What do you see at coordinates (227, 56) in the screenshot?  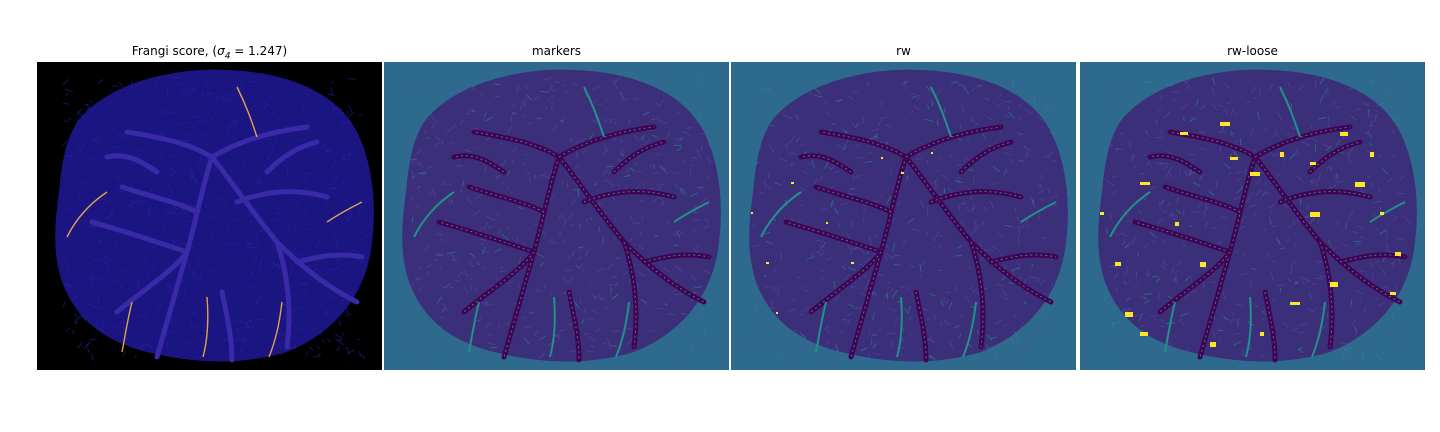 I see `frangi-title-subscript: 4` at bounding box center [227, 56].